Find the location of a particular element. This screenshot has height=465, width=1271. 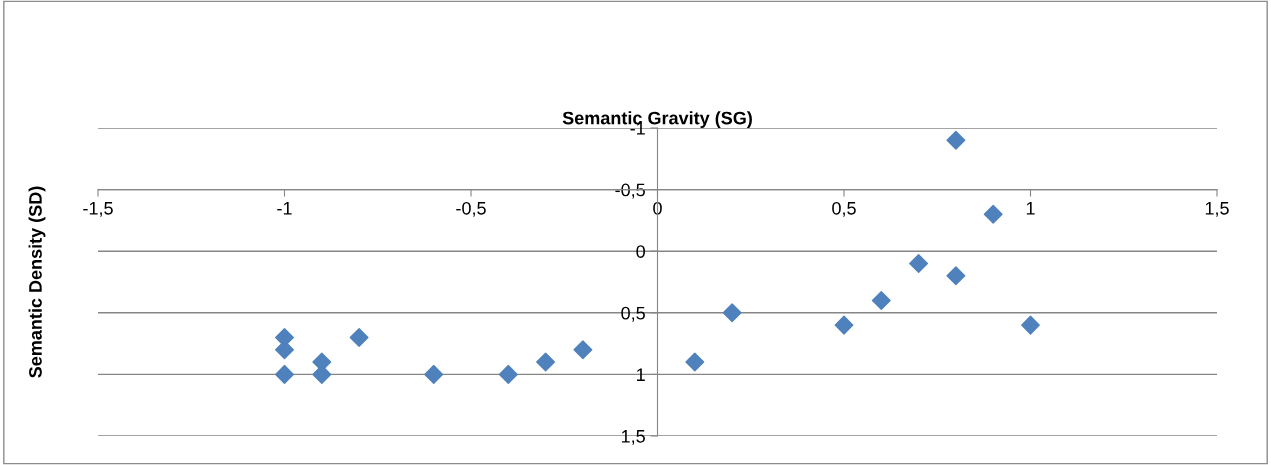

x-tick-label: 1 is located at coordinates (1030, 208).